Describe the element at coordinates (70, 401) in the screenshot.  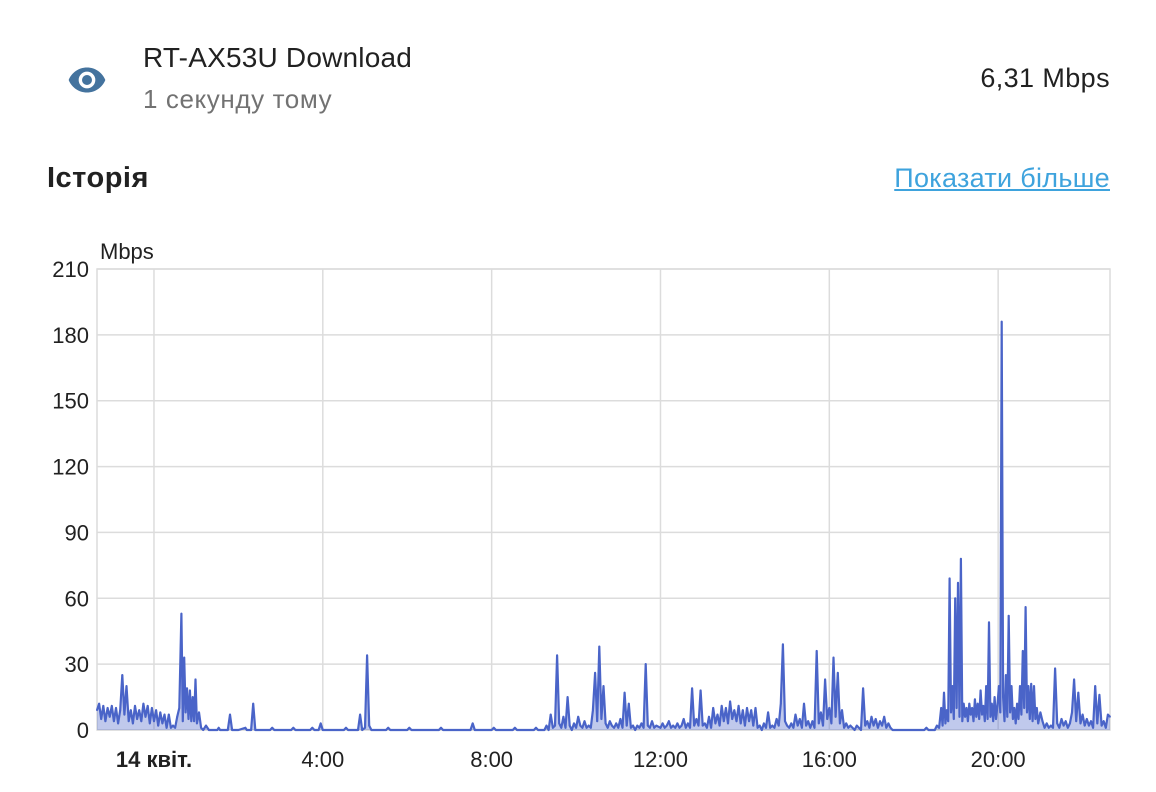
I see `y-tick-label: 150` at that location.